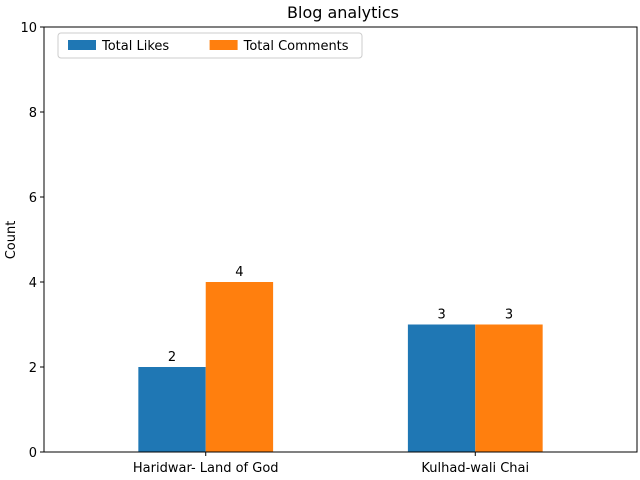  I want to click on data-label: 4, so click(239, 272).